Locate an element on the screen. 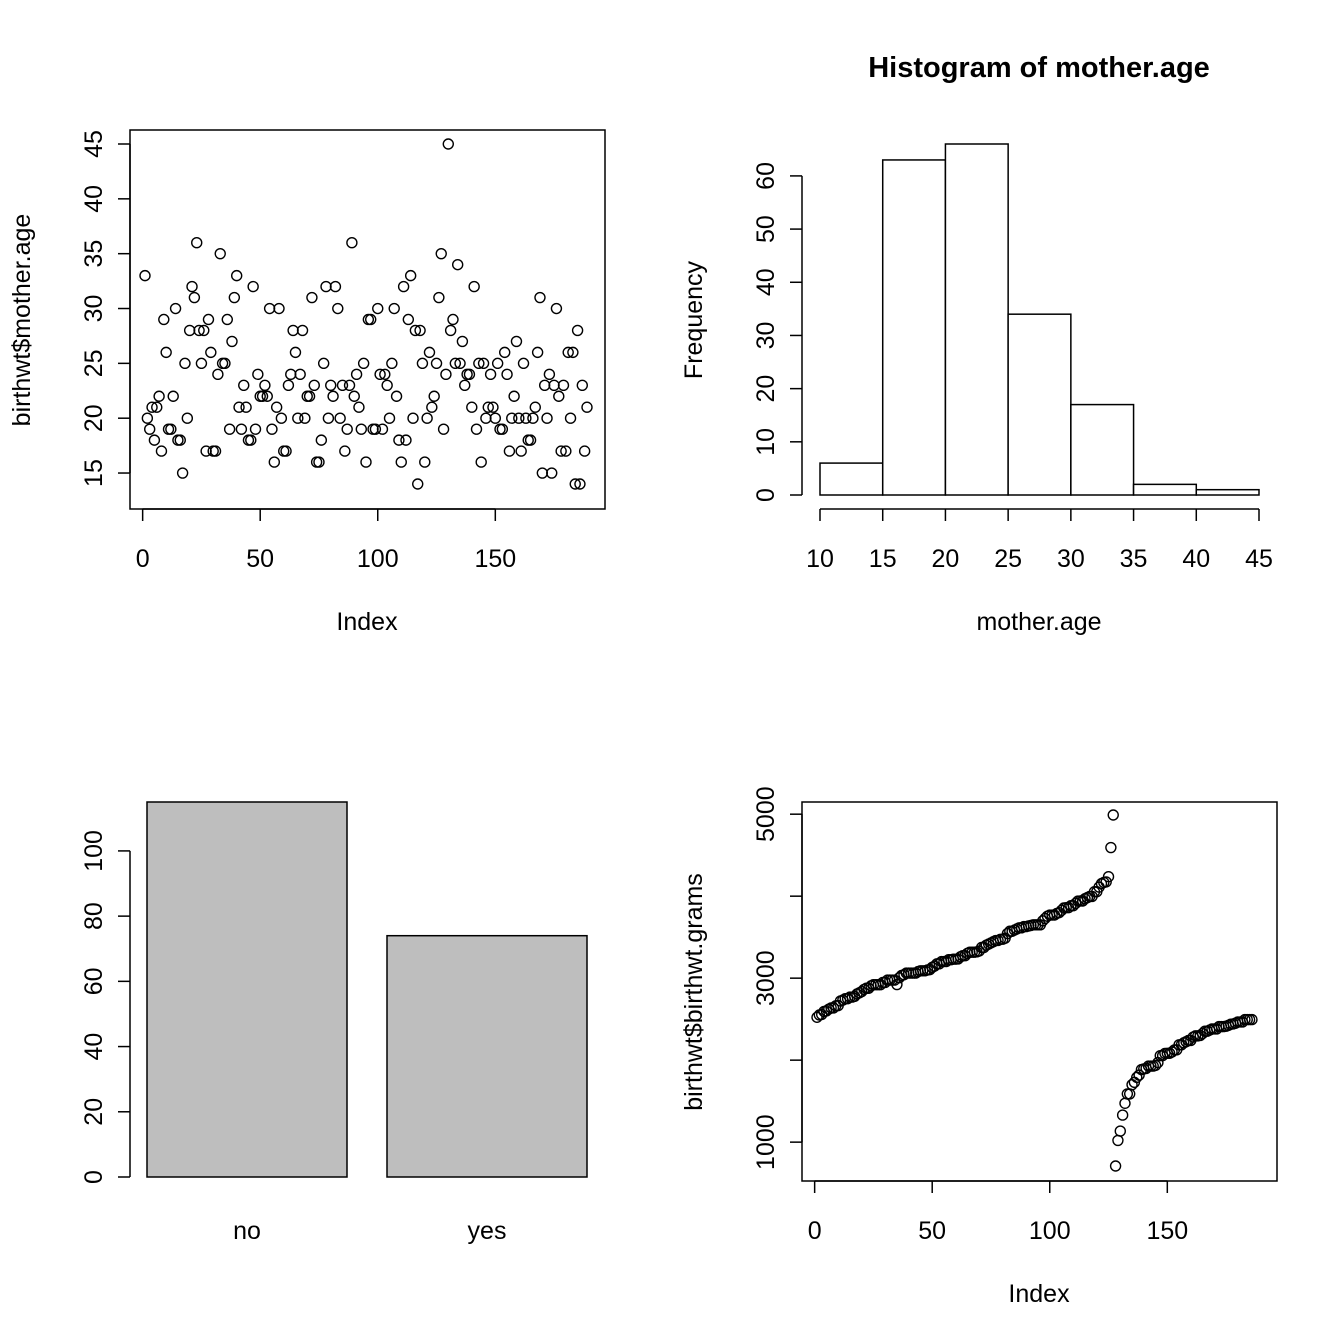 This screenshot has height=1344, width=1344. data-points is located at coordinates (366, 314).